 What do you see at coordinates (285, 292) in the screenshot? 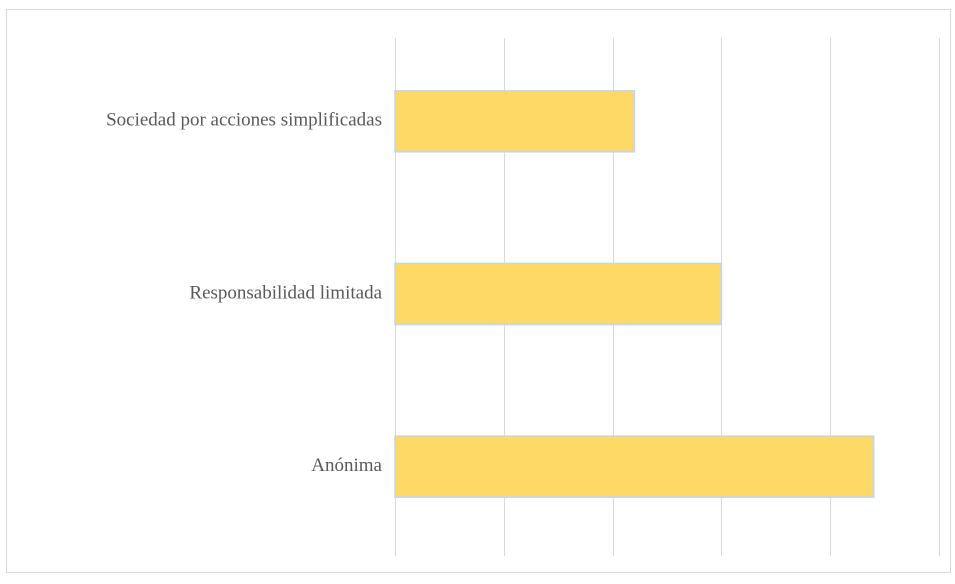
I see `category-label: Responsabilidad limitada` at bounding box center [285, 292].